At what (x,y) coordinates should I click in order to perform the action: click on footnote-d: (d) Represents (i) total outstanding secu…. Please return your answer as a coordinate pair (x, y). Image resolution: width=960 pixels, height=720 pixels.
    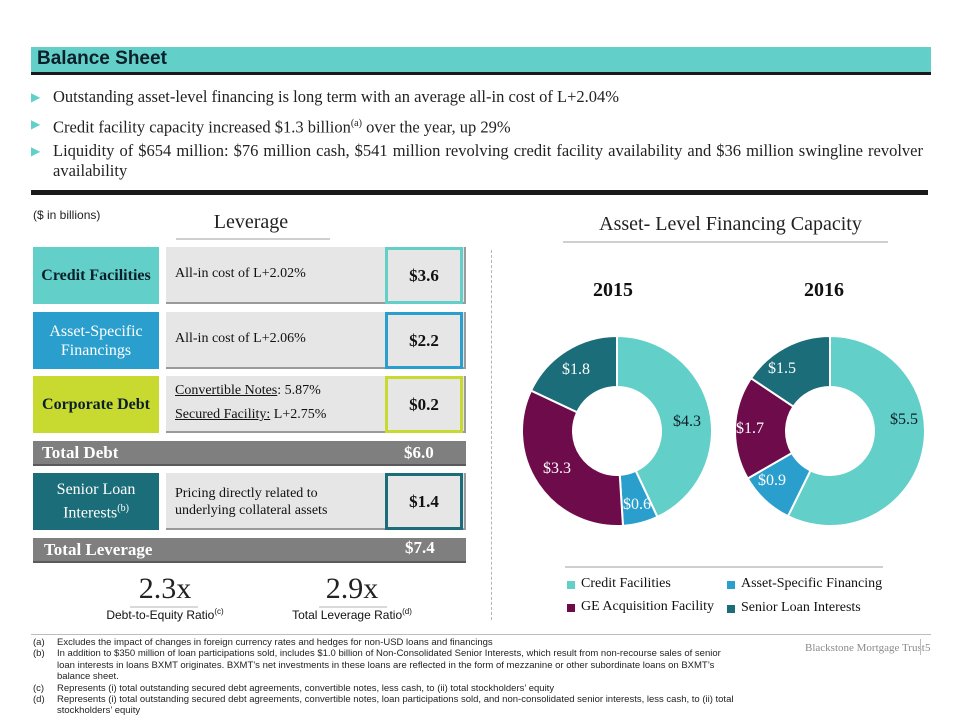
    Looking at the image, I should click on (385, 705).